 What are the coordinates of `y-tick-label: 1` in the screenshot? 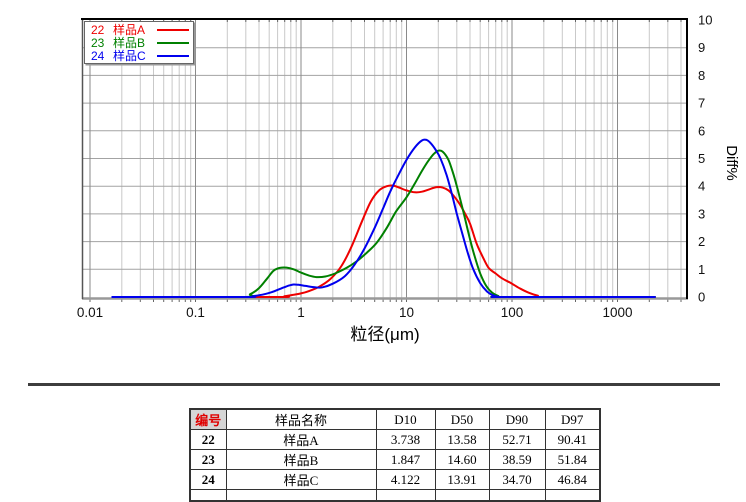 It's located at (701, 269).